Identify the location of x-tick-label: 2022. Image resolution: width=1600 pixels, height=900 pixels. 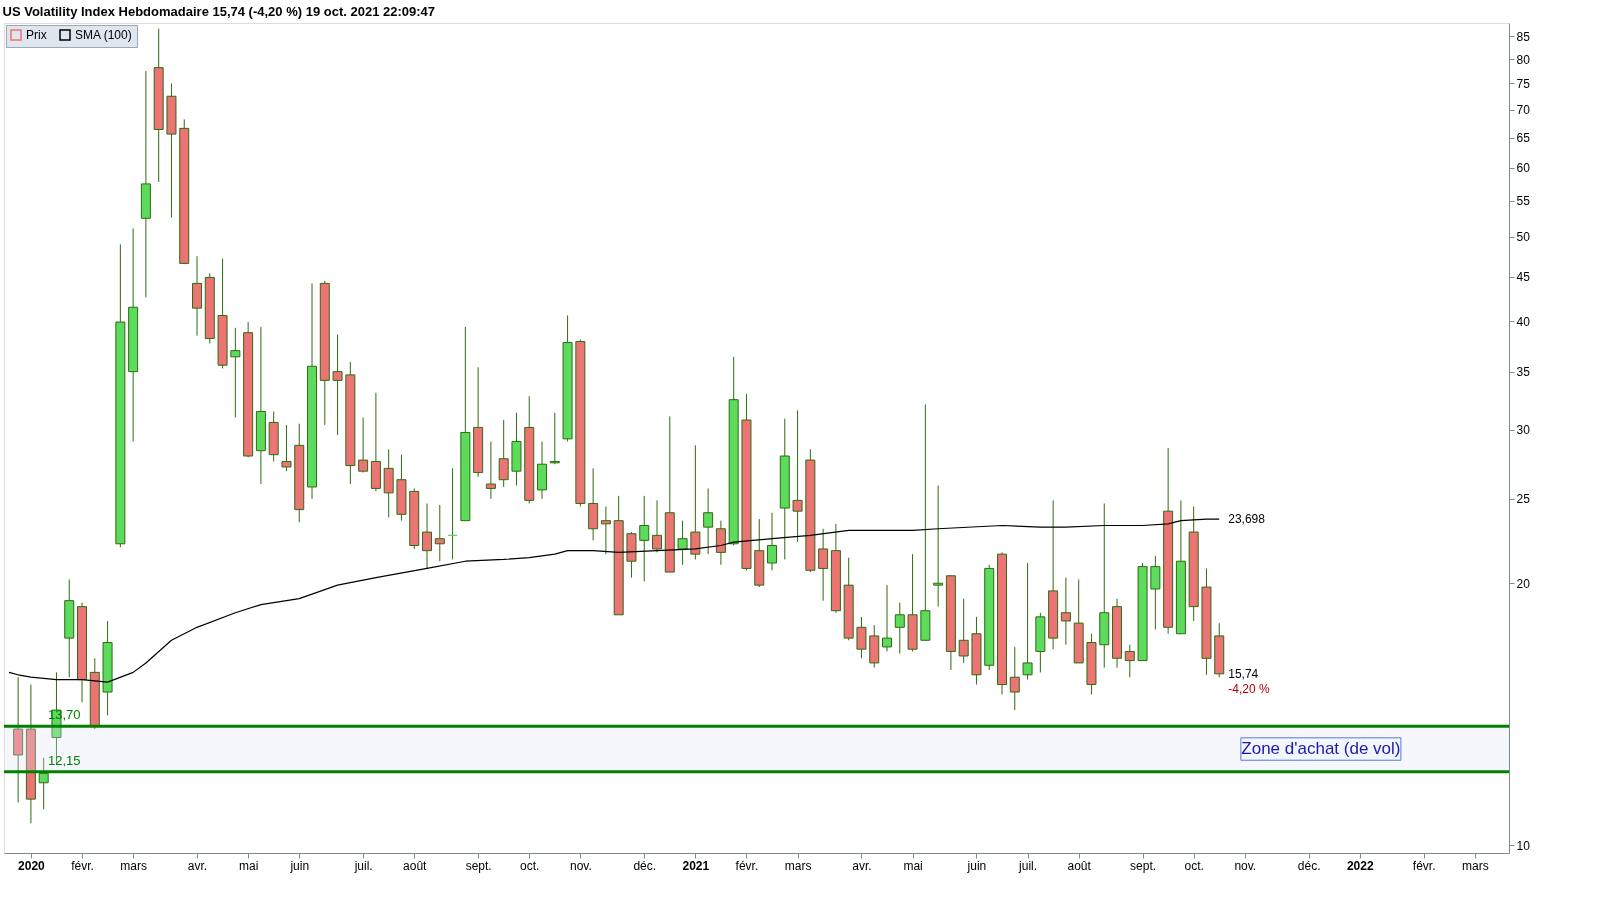
(1360, 865).